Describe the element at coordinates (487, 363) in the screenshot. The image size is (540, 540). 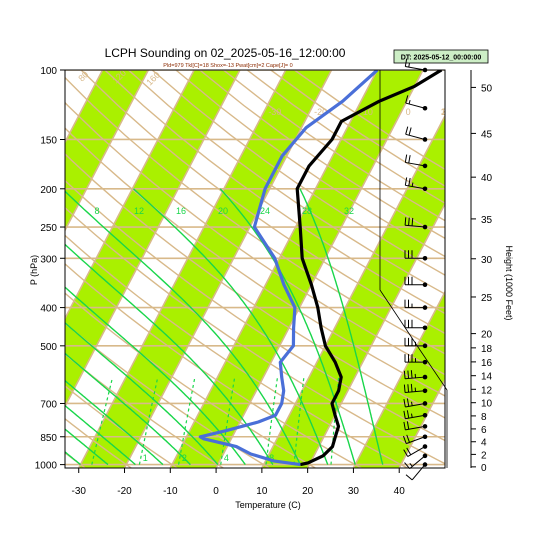
I see `height-tick-label: 16` at that location.